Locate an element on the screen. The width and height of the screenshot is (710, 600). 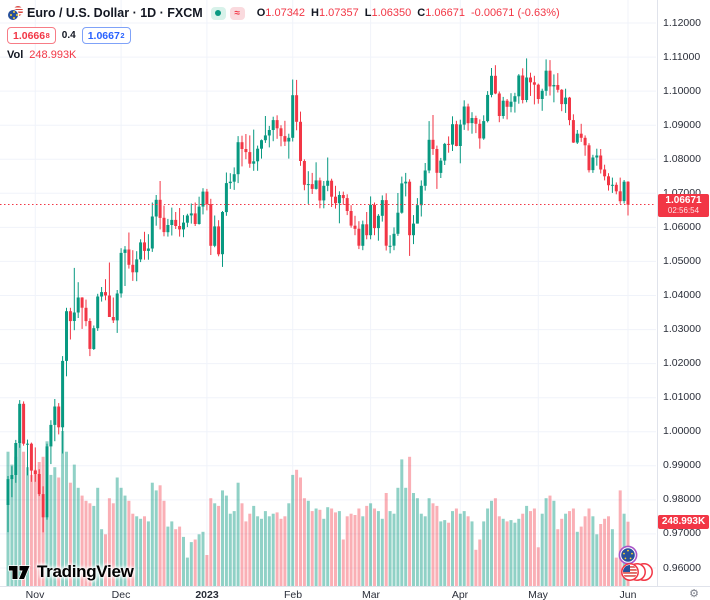
time-axis-label: Apr is located at coordinates (460, 594).